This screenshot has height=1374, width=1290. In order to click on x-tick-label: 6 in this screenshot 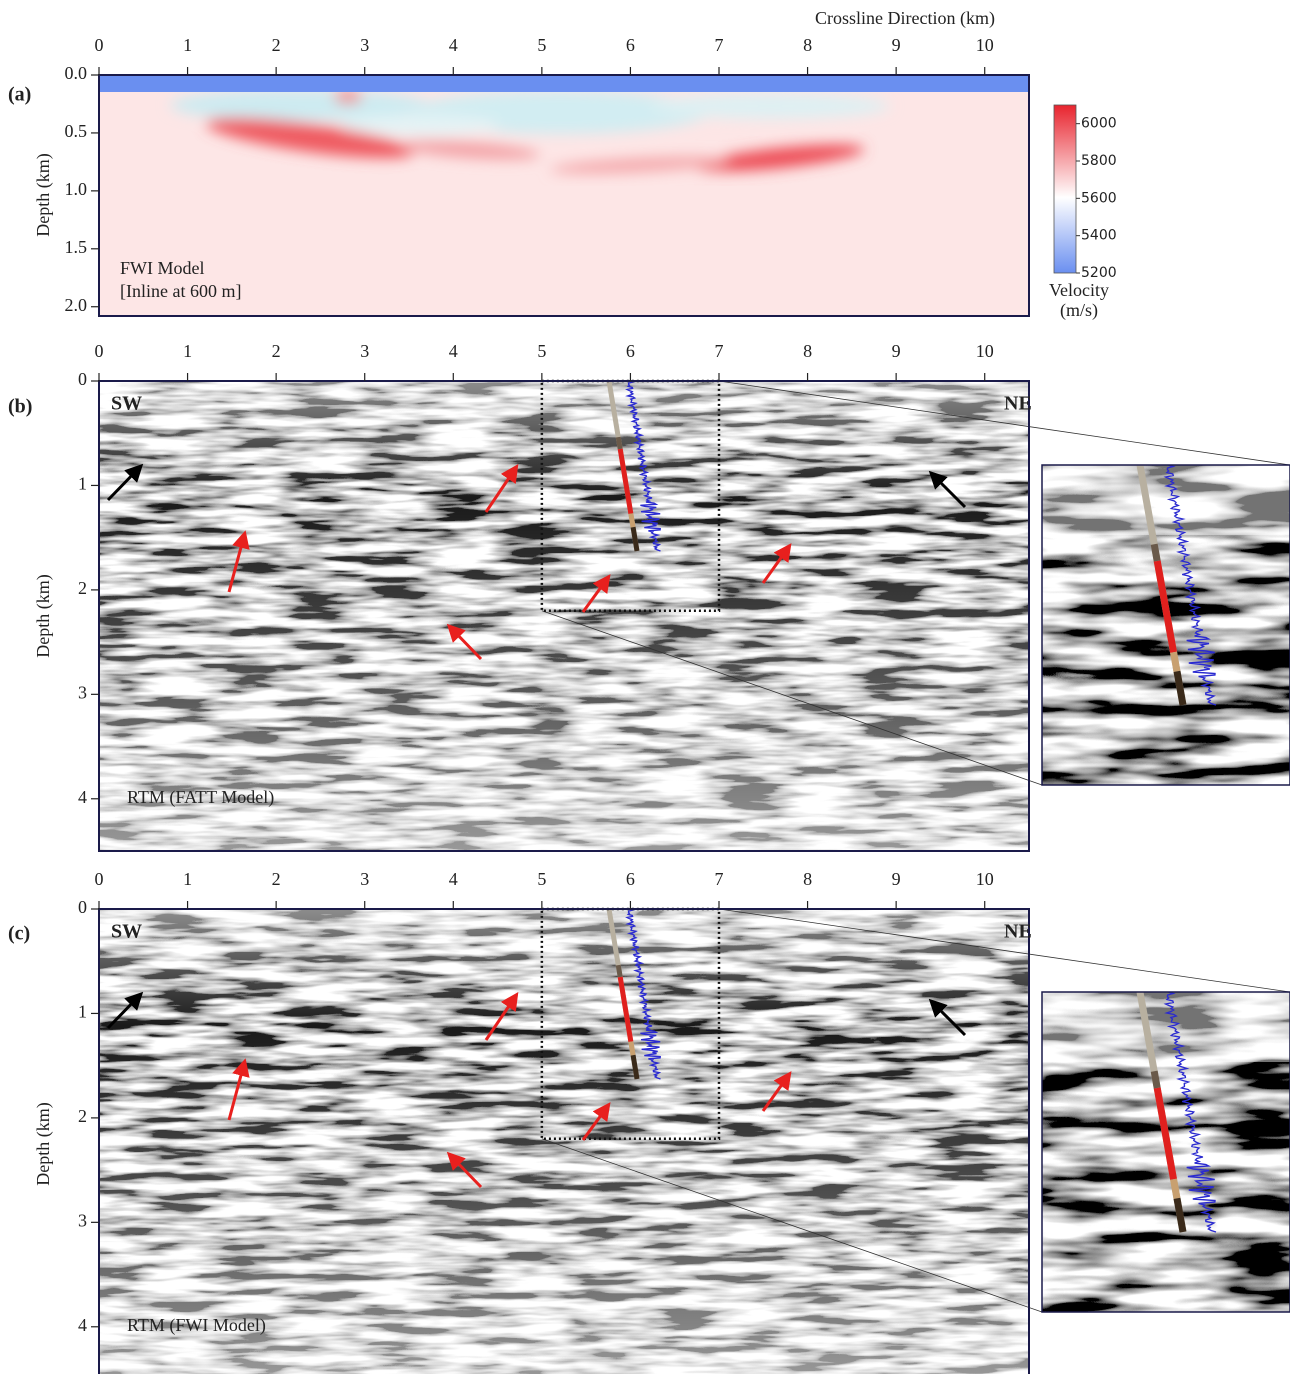, I will do `click(630, 351)`.